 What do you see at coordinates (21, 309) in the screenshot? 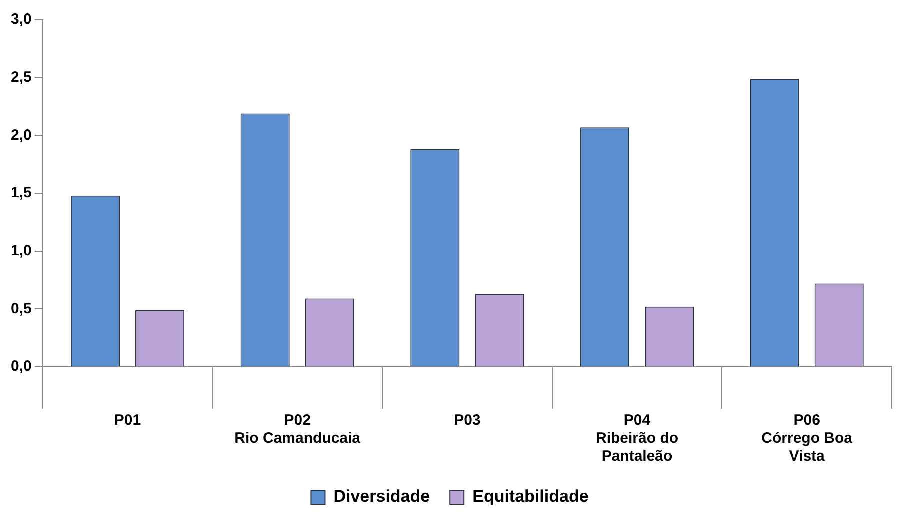
I see `y-tick-label: 0,5` at bounding box center [21, 309].